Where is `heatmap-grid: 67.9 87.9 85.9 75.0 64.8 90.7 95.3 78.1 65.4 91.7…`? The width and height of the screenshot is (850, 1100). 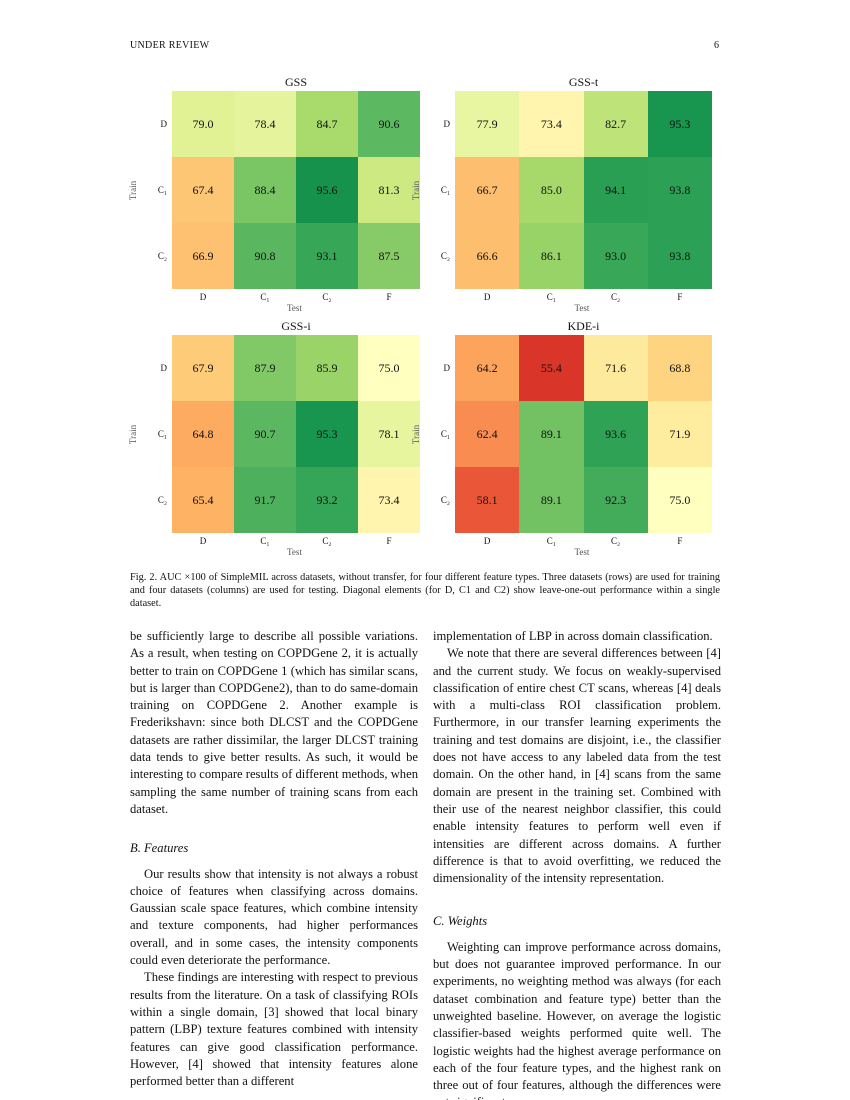 heatmap-grid: 67.9 87.9 85.9 75.0 64.8 90.7 95.3 78.1 65.4 91.7… is located at coordinates (296, 434).